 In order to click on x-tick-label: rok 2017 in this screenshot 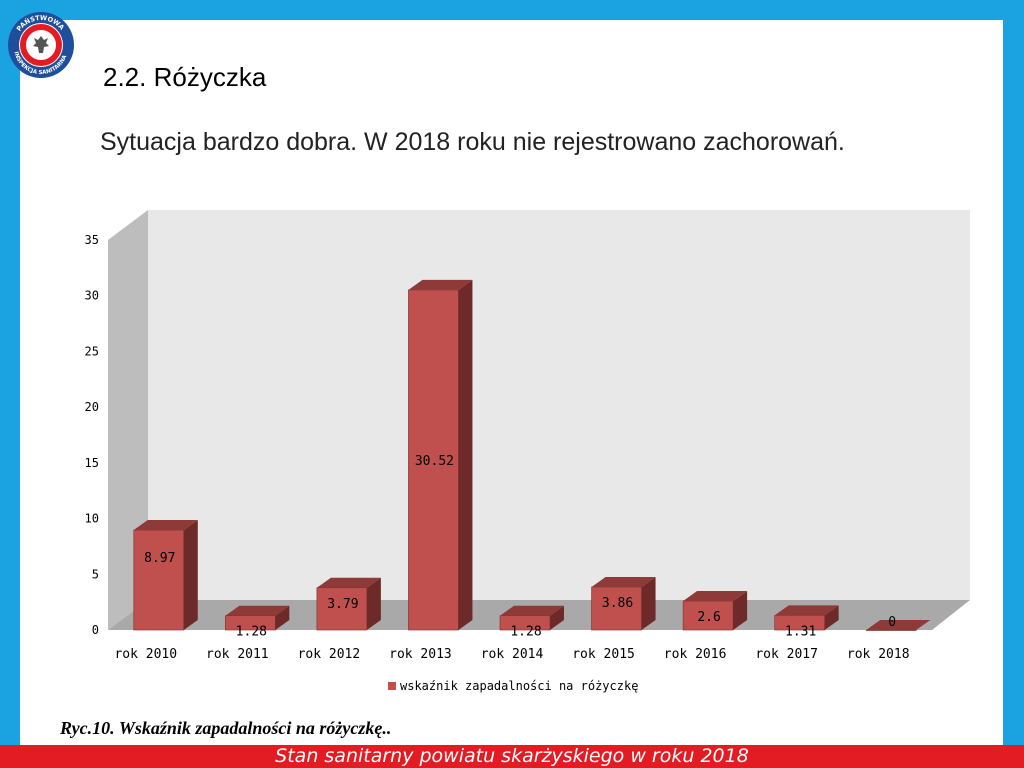, I will do `click(786, 654)`.